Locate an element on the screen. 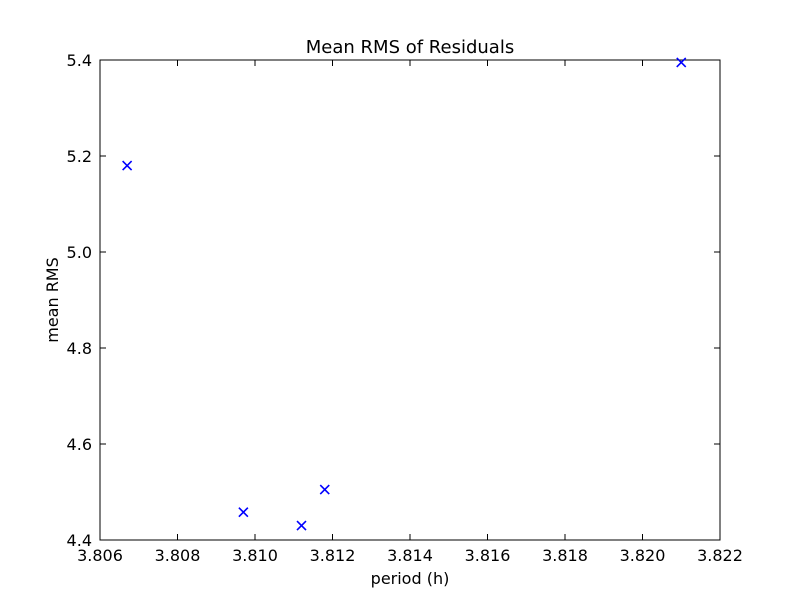  x-tick-label: 3.812 is located at coordinates (333, 555).